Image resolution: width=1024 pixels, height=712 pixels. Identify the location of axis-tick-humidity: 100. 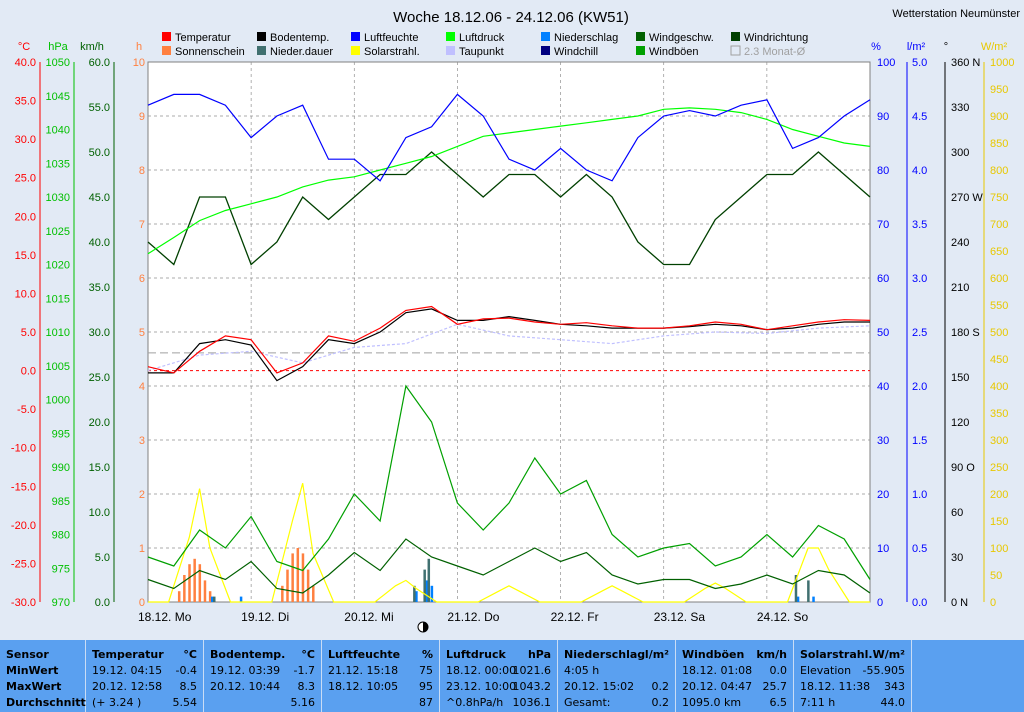
(886, 63).